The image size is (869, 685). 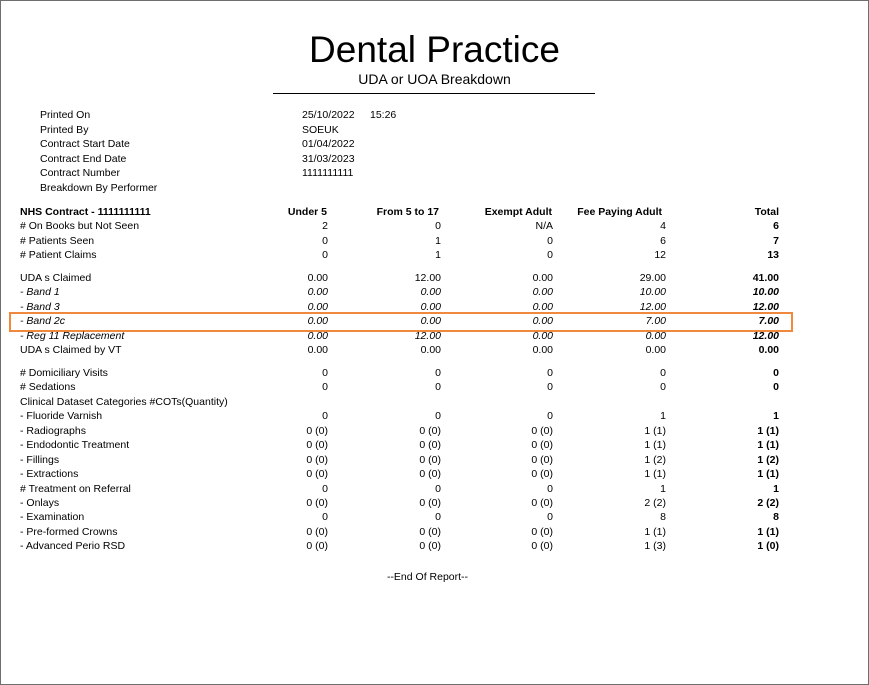 I want to click on cell-total: 10.00, so click(x=765, y=292).